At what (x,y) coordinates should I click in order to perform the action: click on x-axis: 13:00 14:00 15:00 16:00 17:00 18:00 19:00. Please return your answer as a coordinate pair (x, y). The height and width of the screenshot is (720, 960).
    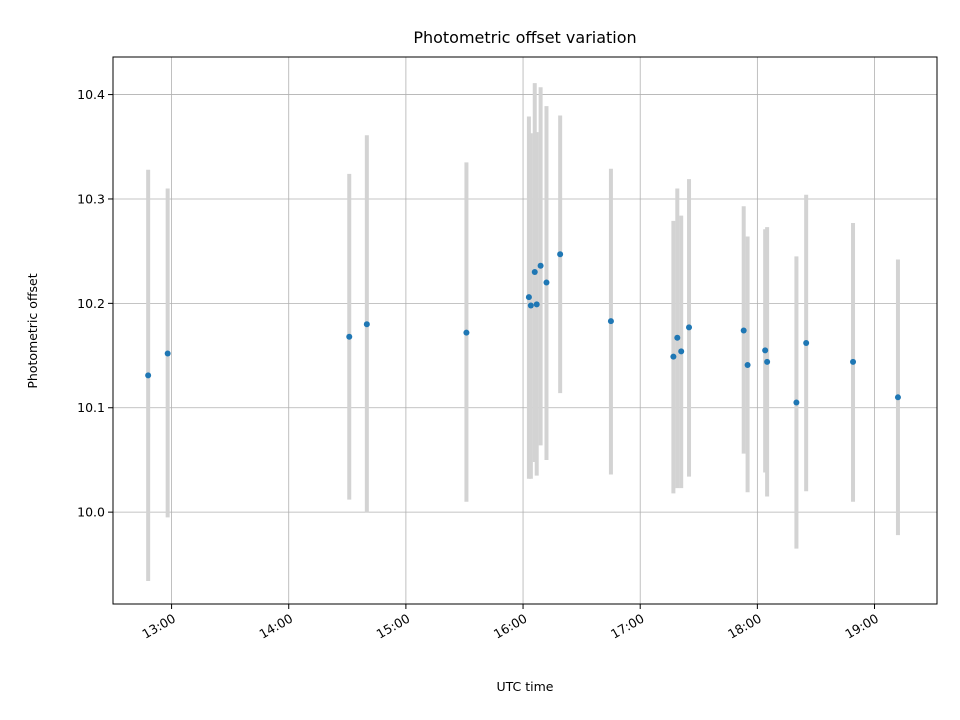
    Looking at the image, I should click on (510, 623).